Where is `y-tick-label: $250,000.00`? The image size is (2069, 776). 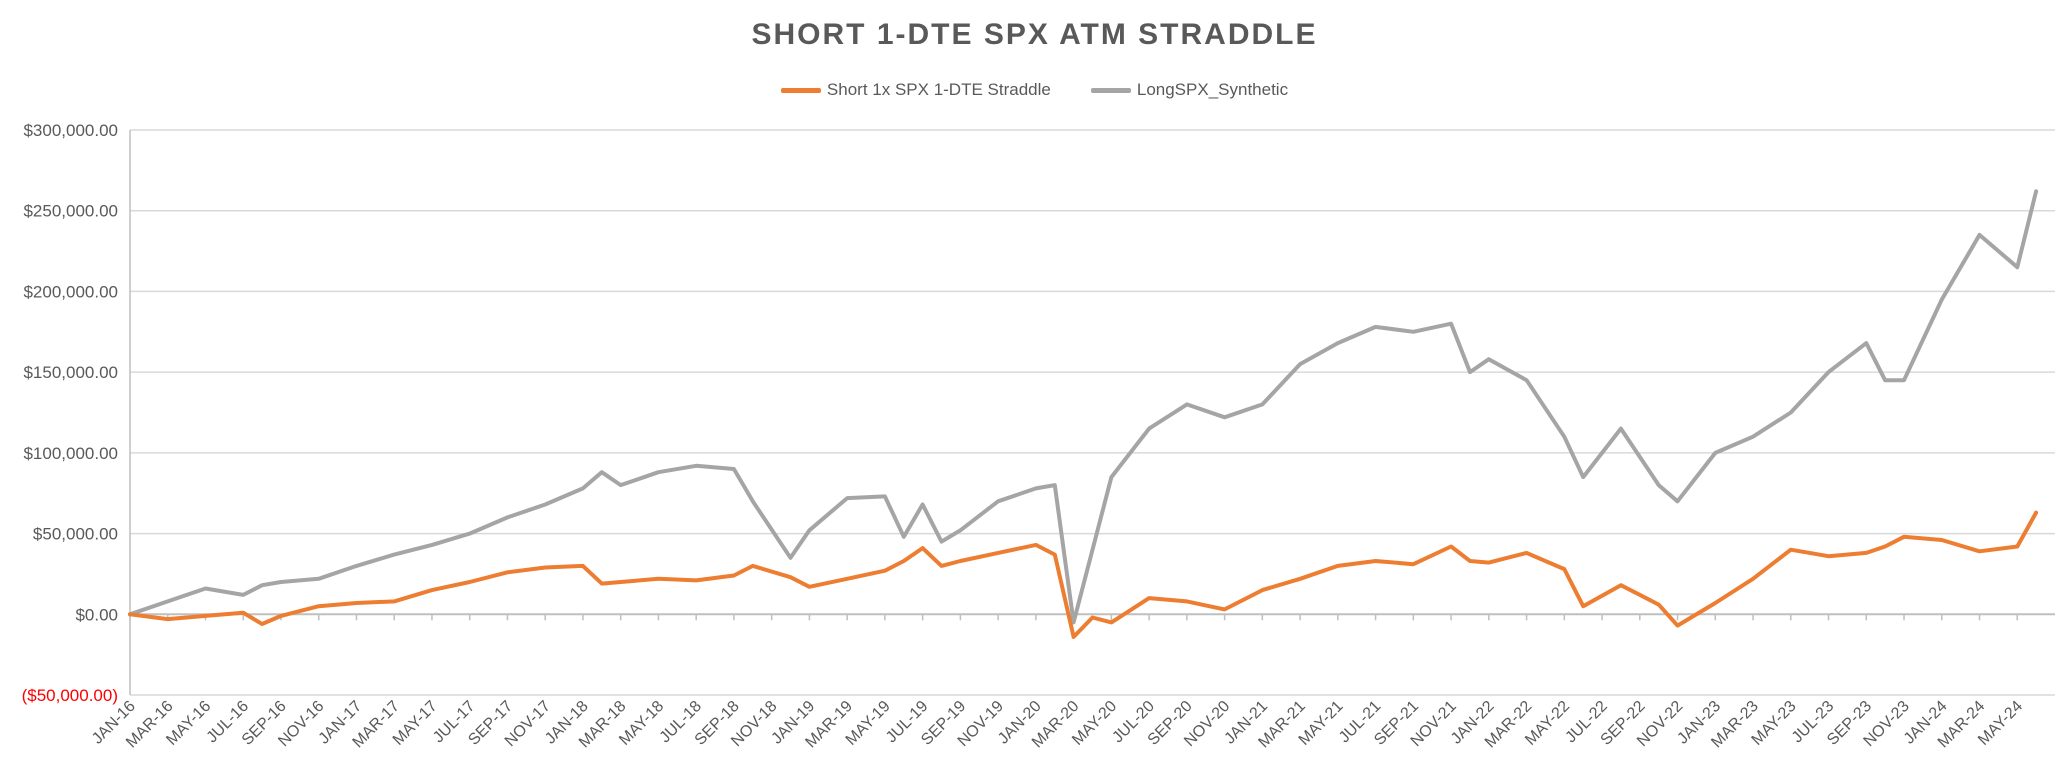
y-tick-label: $250,000.00 is located at coordinates (70, 211).